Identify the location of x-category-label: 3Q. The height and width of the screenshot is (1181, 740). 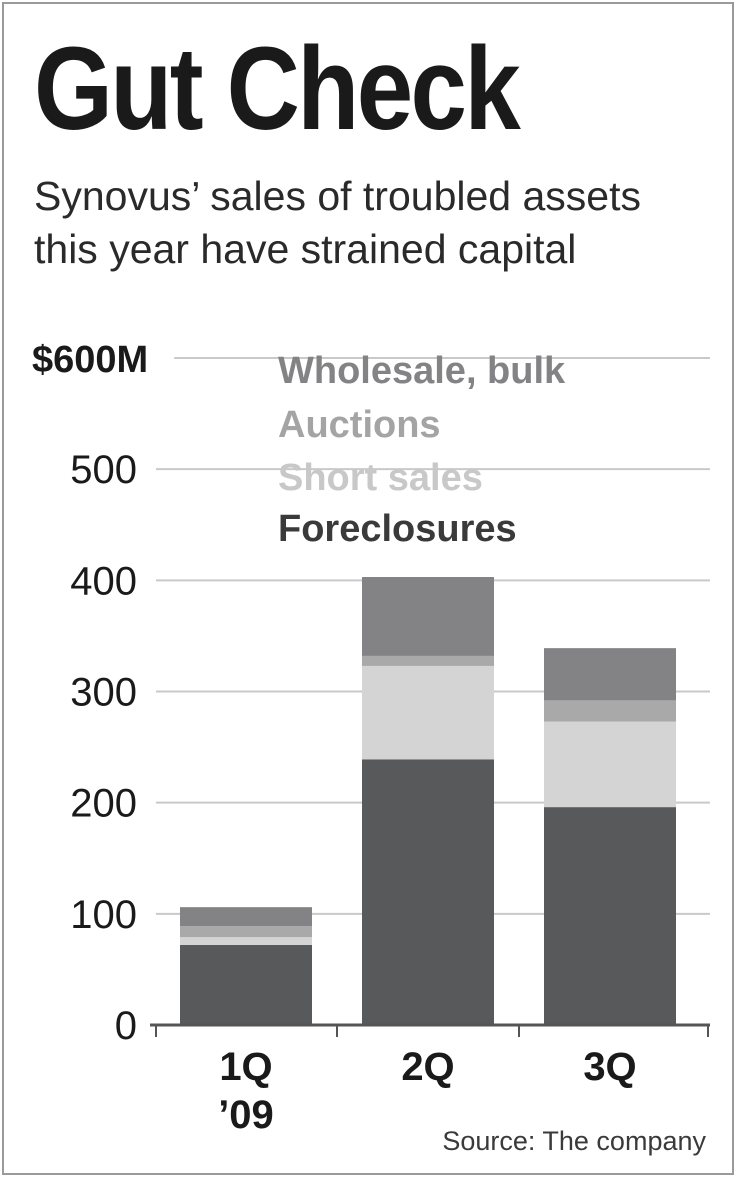
(609, 1067).